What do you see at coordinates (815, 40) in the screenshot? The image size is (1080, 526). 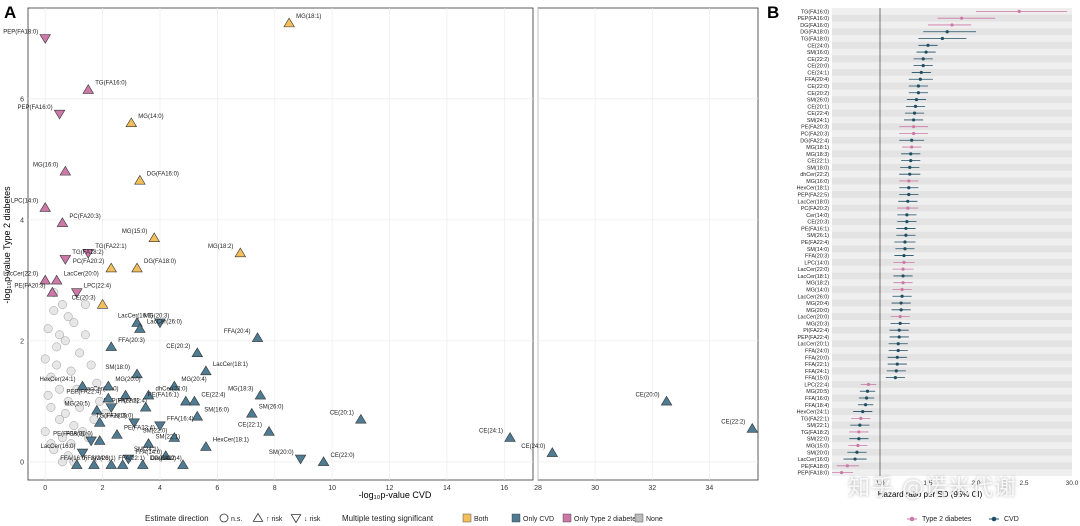 I see `forest-row-label: TG(FA18:0)` at bounding box center [815, 40].